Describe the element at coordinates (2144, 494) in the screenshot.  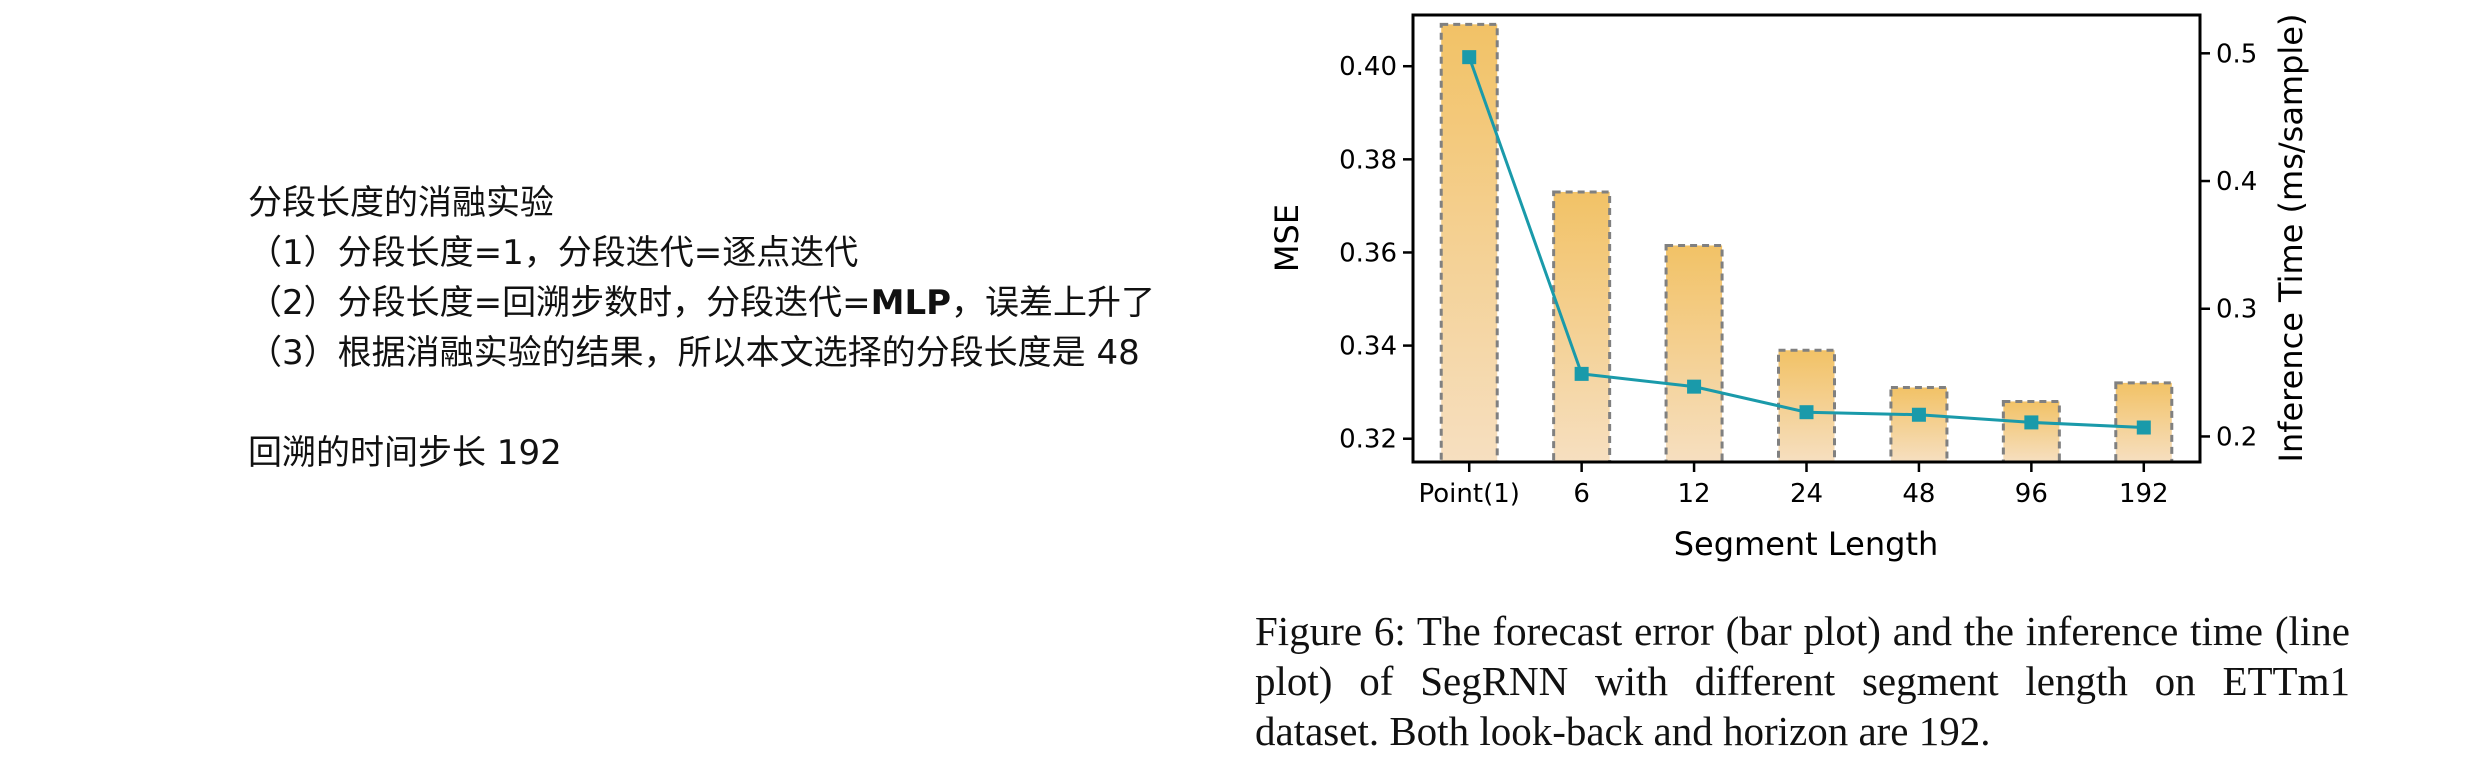
I see `x-tick-label-6: 192` at that location.